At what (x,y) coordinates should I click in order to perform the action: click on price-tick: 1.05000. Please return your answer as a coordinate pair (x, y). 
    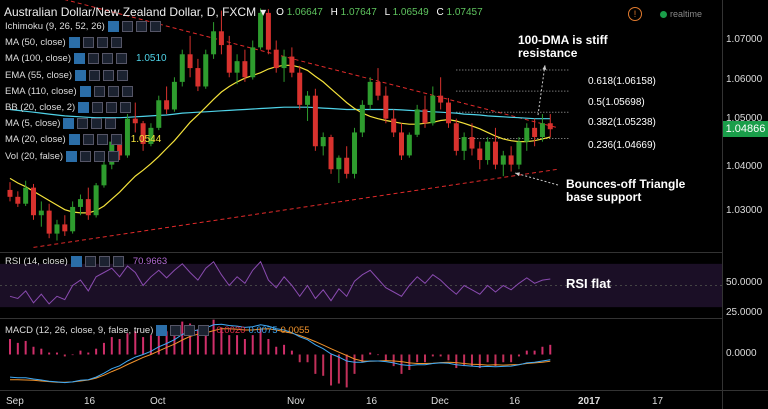
    Looking at the image, I should click on (744, 118).